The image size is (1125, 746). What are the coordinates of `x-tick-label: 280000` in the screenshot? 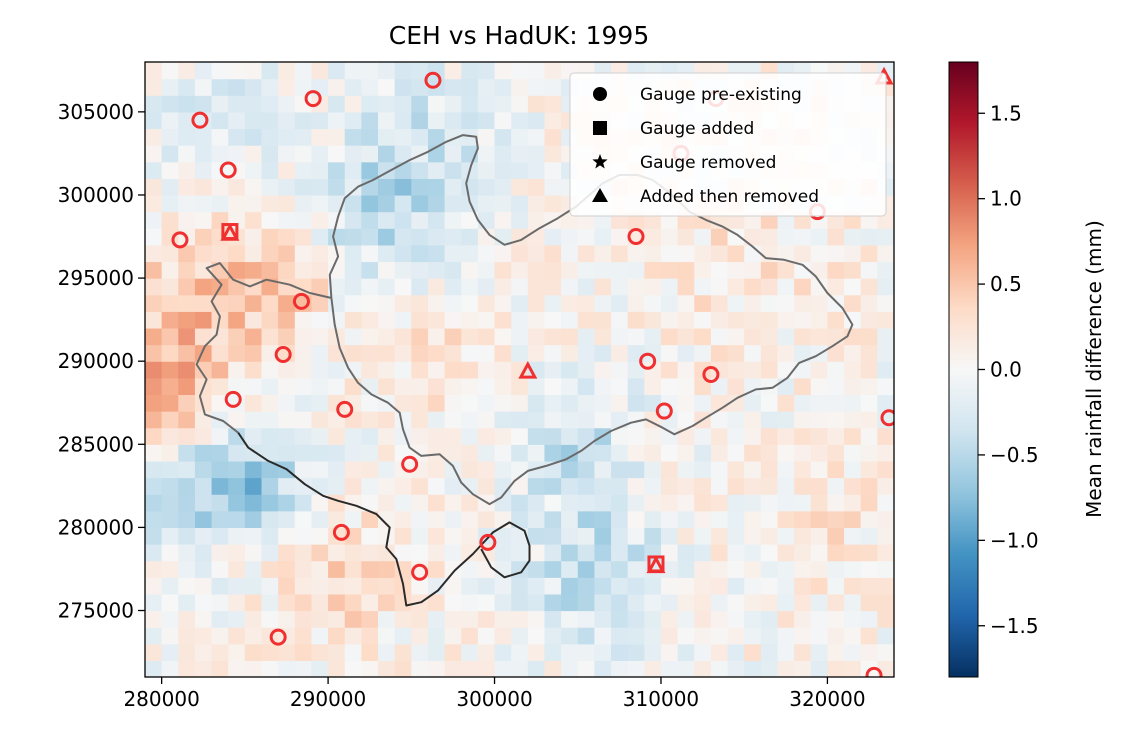 It's located at (161, 699).